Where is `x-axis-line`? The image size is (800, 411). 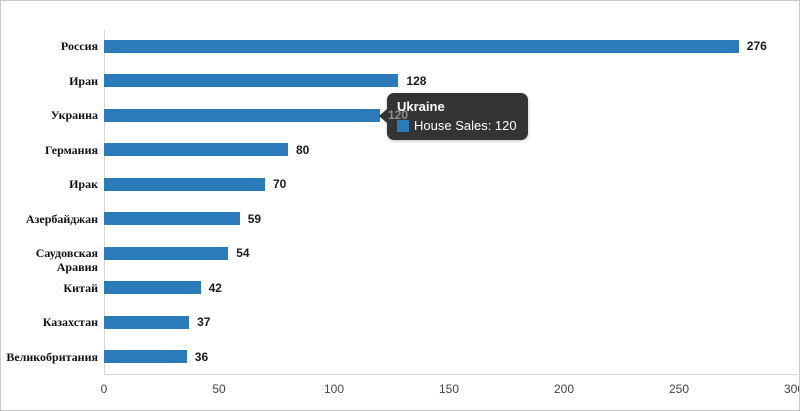 x-axis-line is located at coordinates (451, 374).